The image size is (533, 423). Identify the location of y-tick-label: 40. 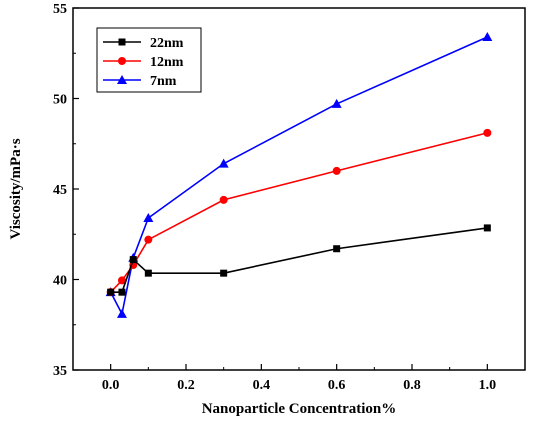
(60, 281).